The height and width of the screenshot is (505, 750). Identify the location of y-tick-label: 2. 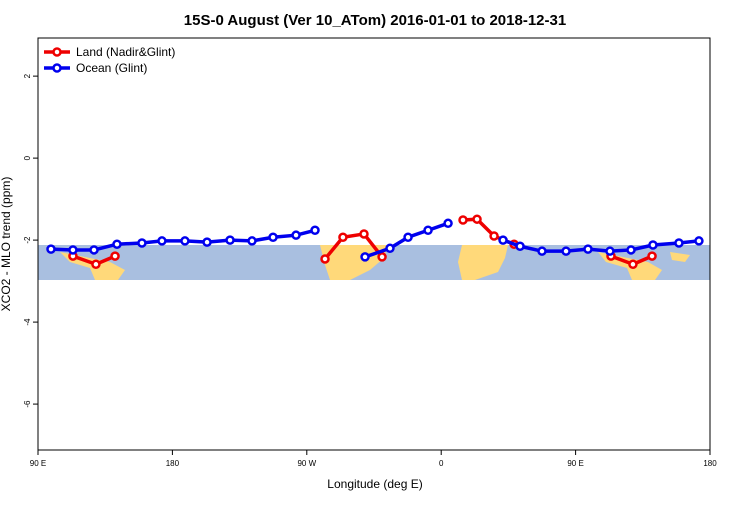
(27, 75).